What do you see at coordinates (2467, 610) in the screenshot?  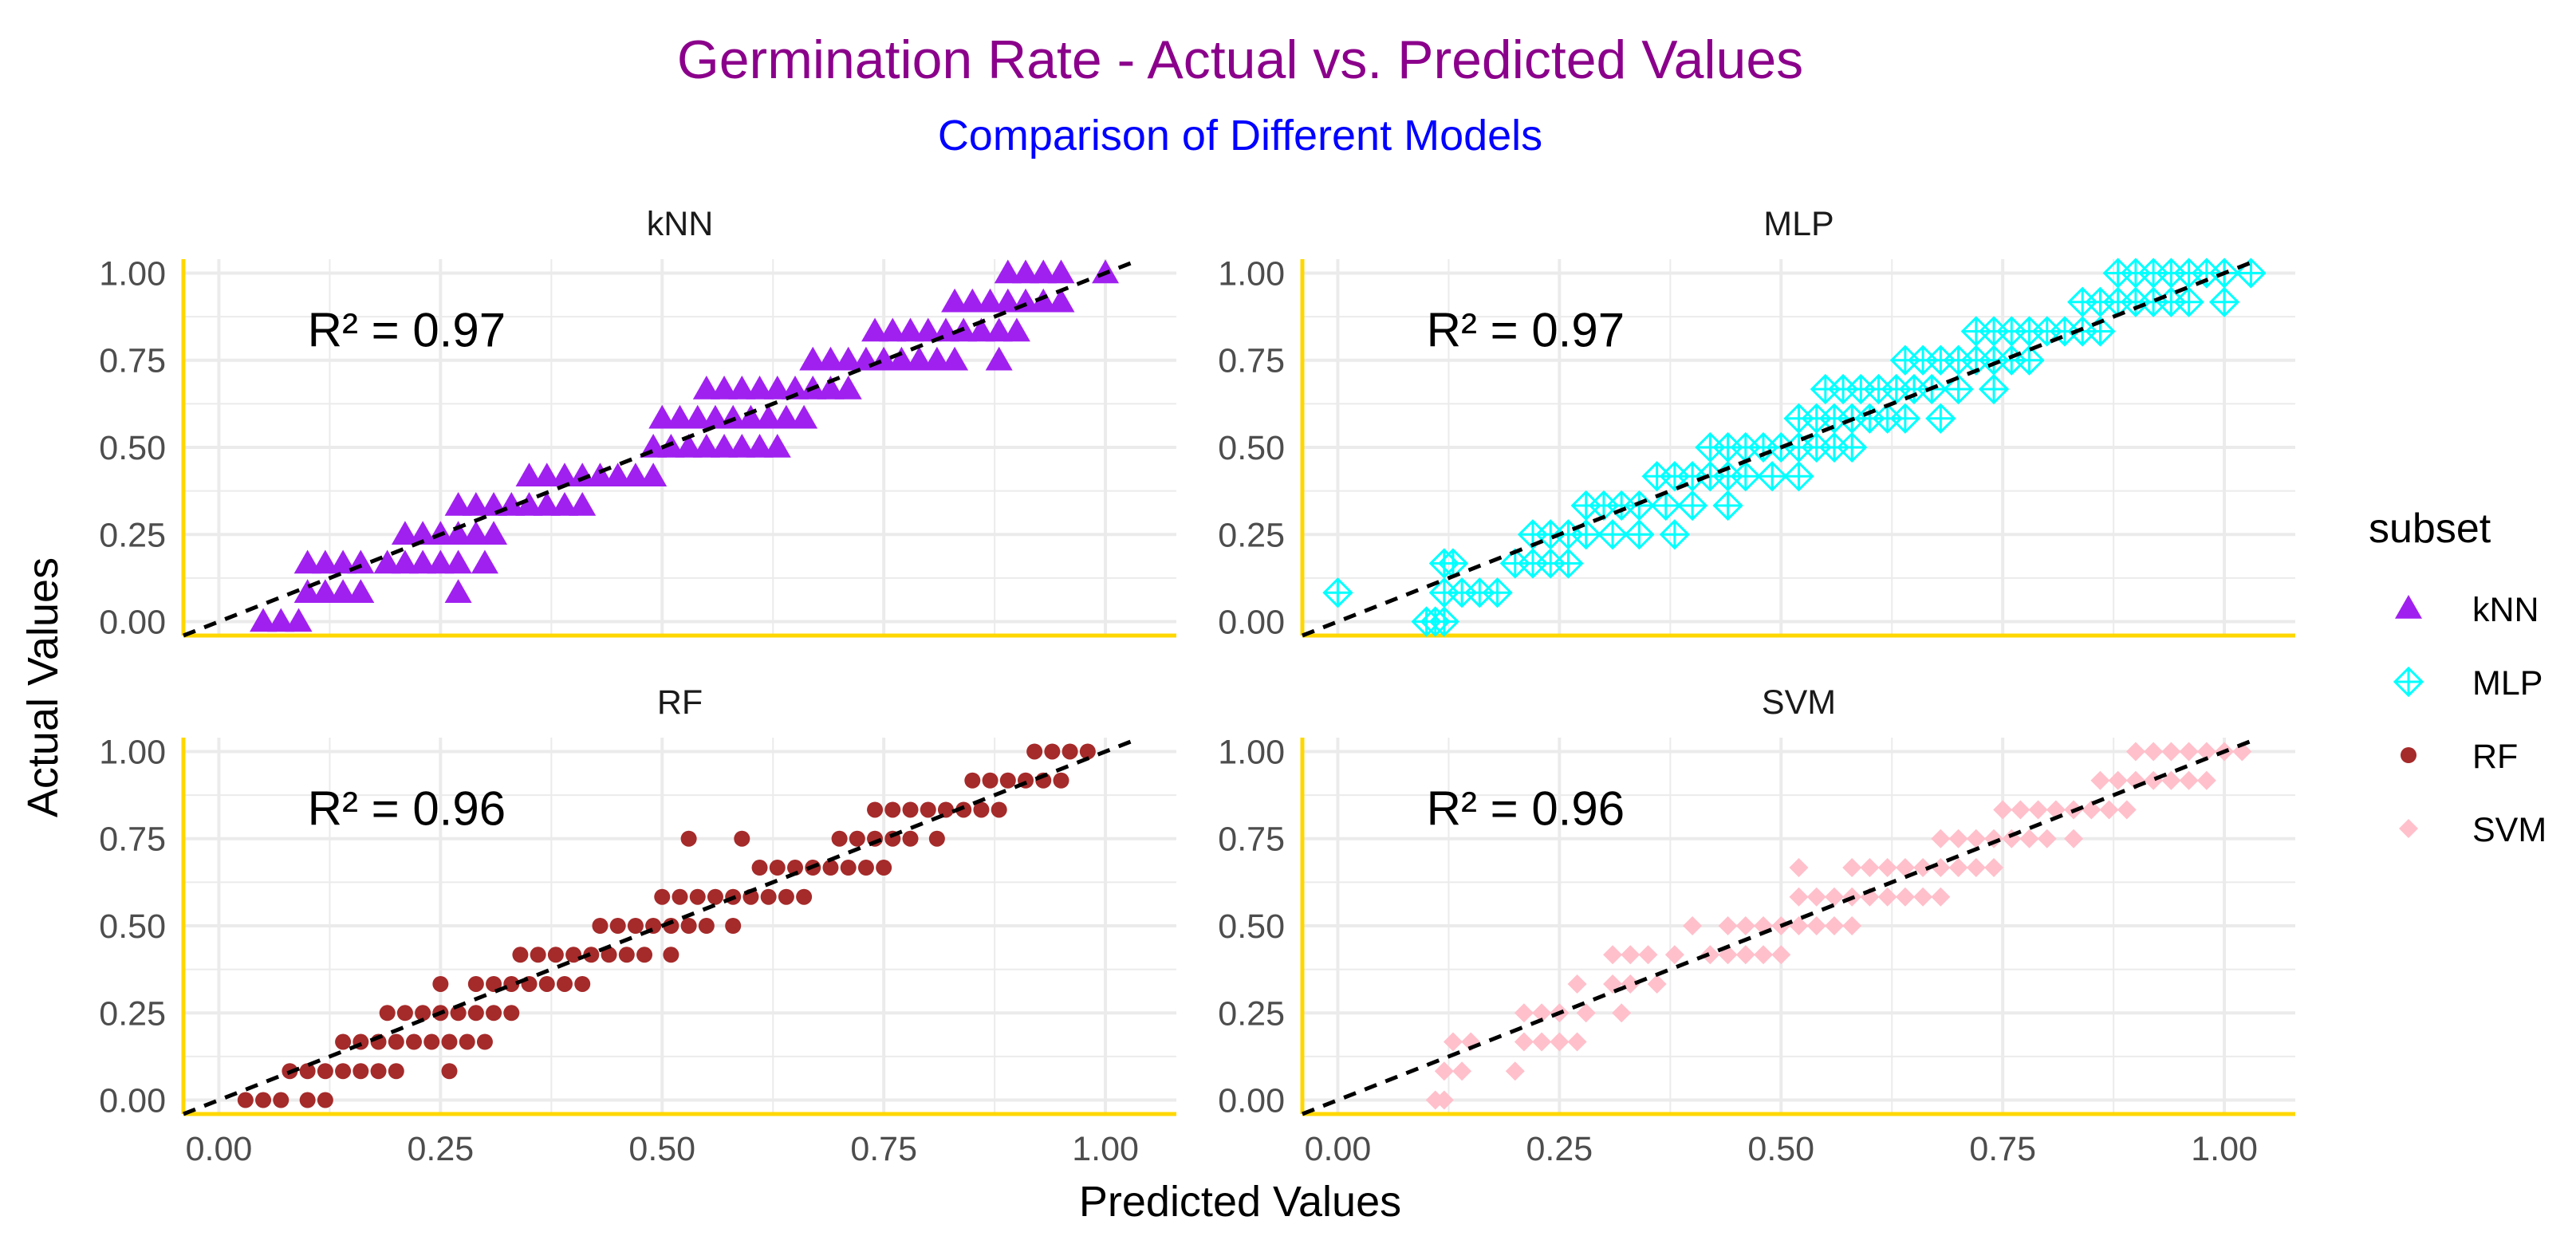 I see `legend-item-knn: kNN` at bounding box center [2467, 610].